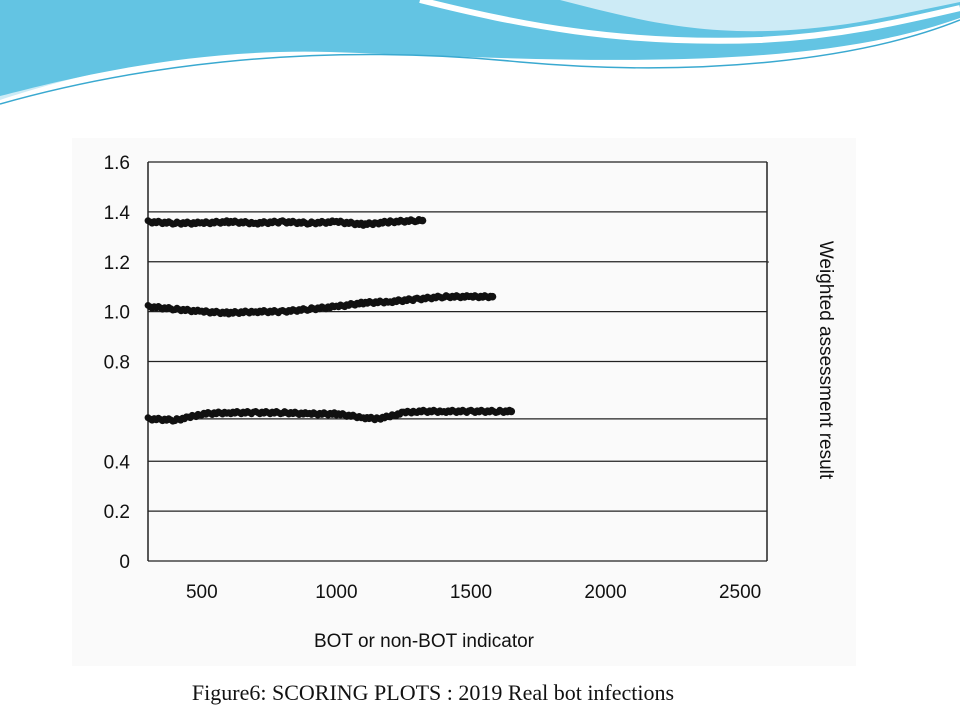 The image size is (960, 720). Describe the element at coordinates (117, 313) in the screenshot. I see `y-tick-label: 1.0` at that location.